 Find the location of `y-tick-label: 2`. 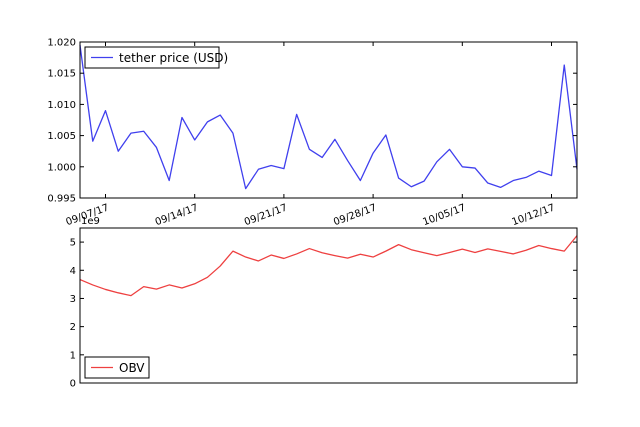

y-tick-label: 2 is located at coordinates (73, 327).